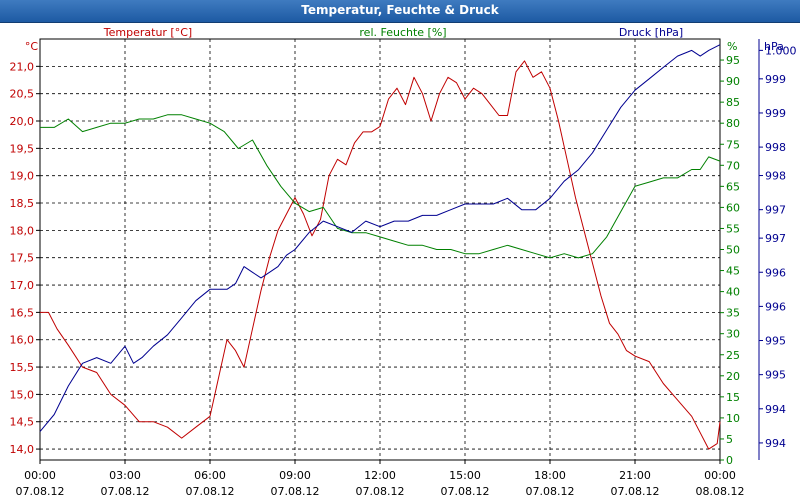  I want to click on temp-tick-label: 14,0, so click(22, 449).